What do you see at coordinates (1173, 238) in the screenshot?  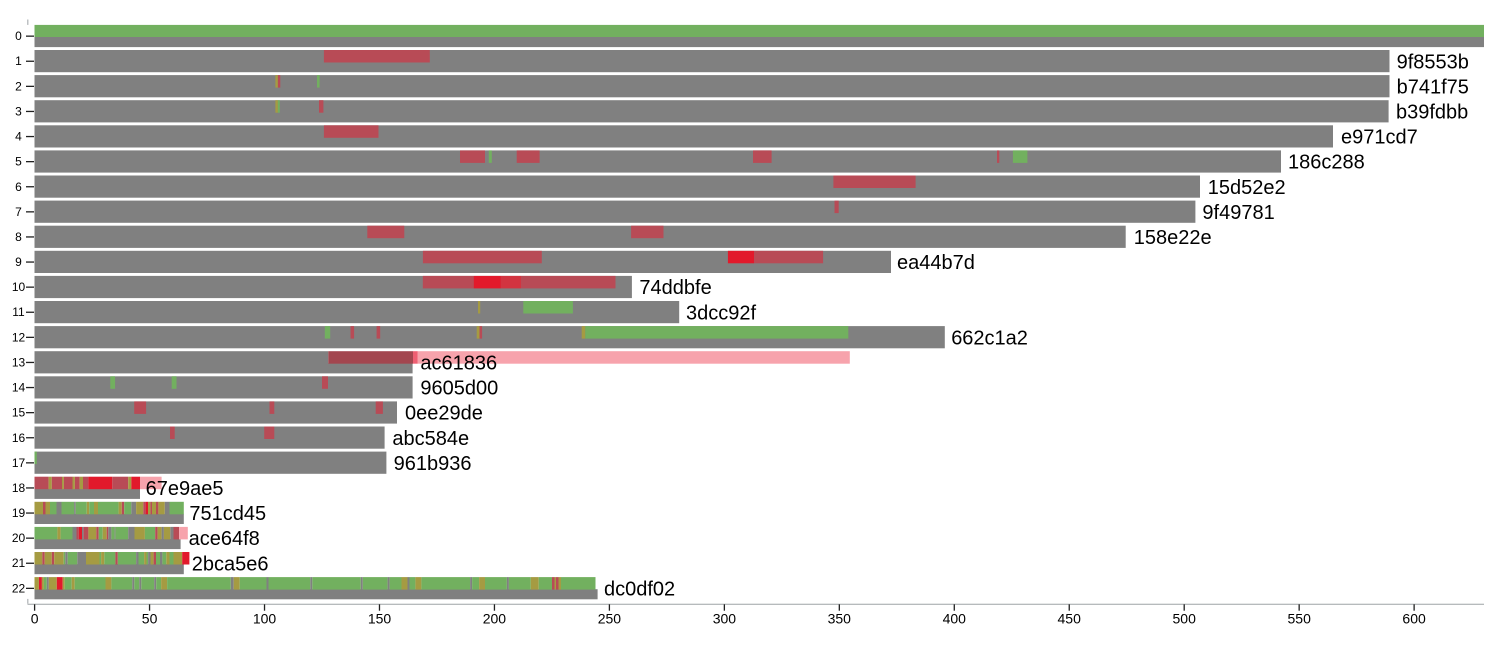 I see `svg-text: 158e22e` at bounding box center [1173, 238].